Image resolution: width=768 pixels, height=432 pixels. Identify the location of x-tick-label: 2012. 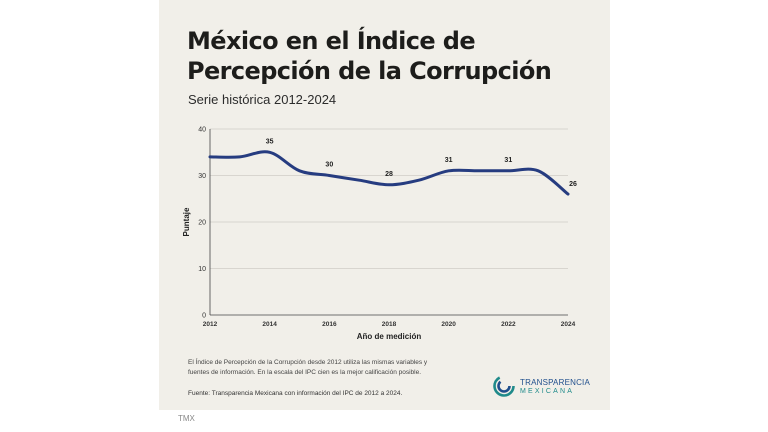
(210, 324).